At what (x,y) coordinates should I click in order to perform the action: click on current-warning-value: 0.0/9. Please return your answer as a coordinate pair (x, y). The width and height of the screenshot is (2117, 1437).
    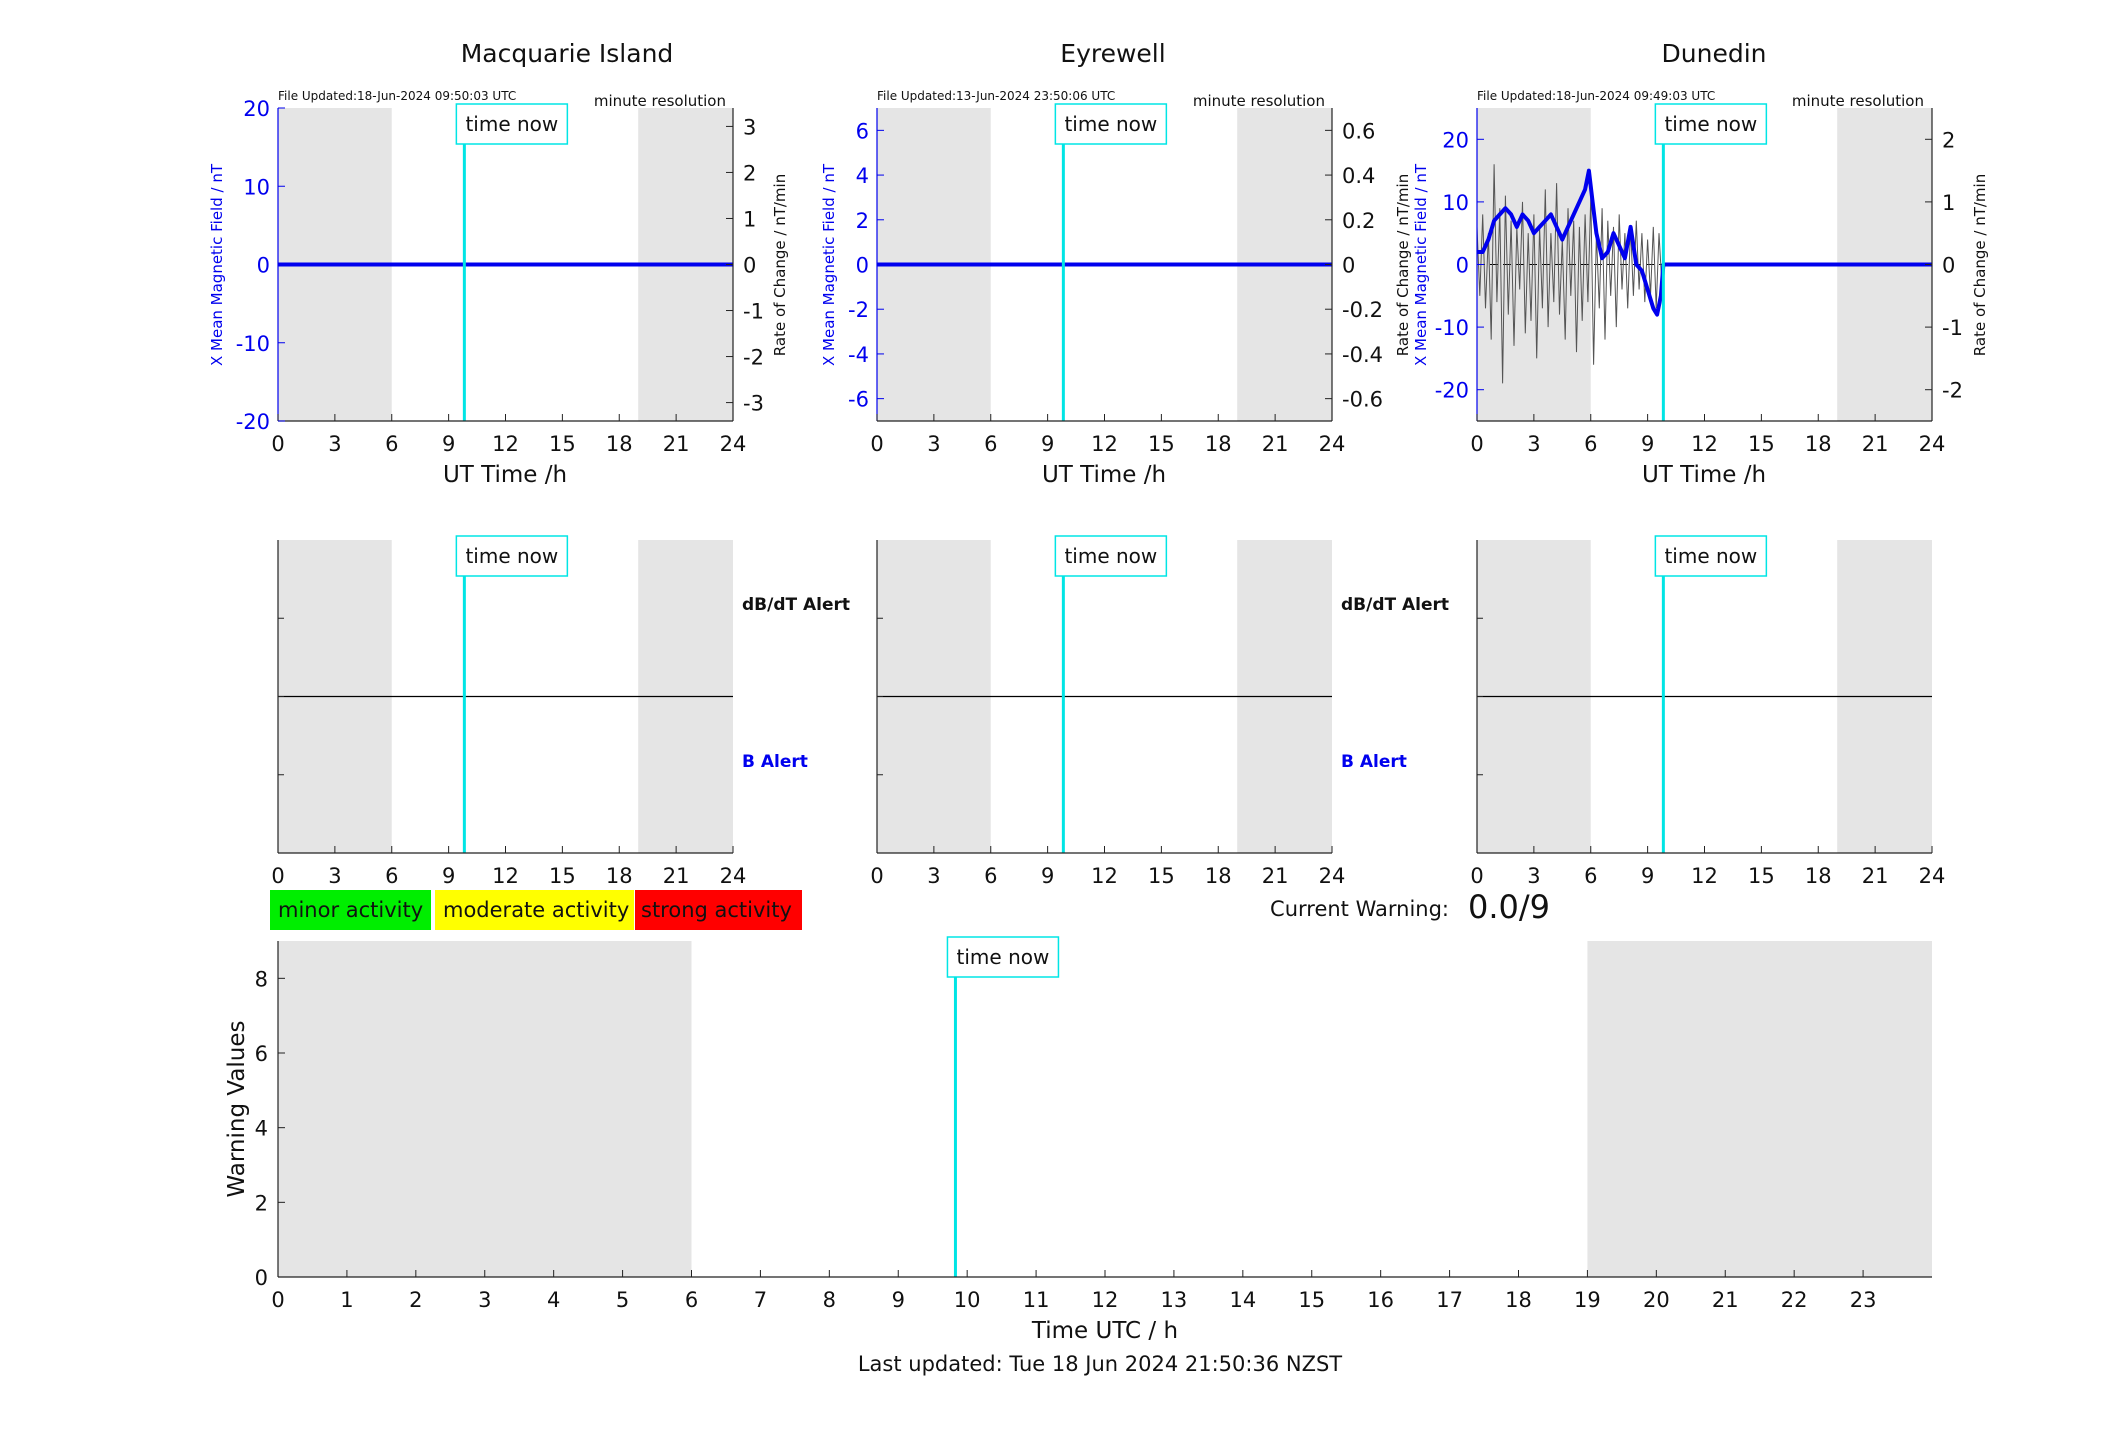
    Looking at the image, I should click on (1509, 907).